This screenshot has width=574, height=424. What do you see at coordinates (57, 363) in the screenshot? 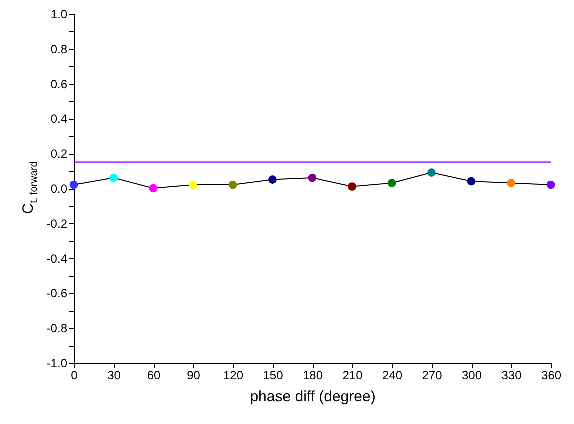
I see `y-tick-label: -1.0` at bounding box center [57, 363].